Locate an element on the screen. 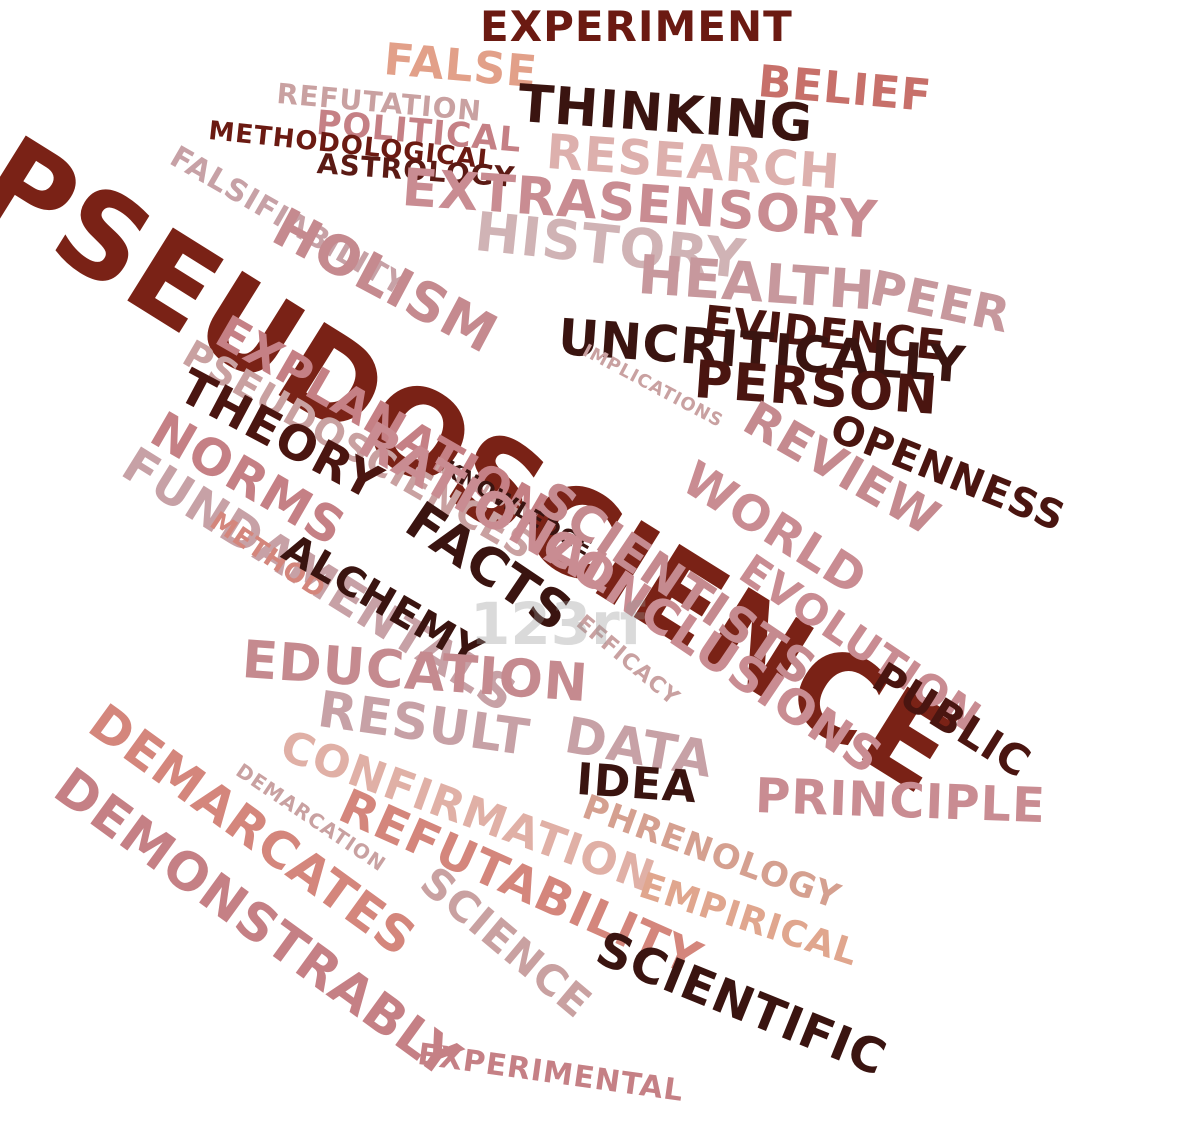  word-false: FALSE is located at coordinates (460, 66).